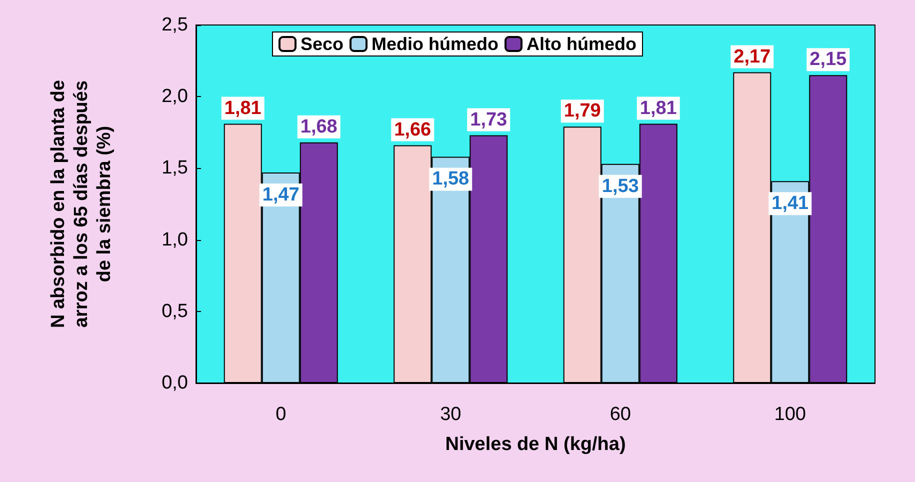 The height and width of the screenshot is (482, 915). I want to click on data-label: 1,41, so click(791, 203).